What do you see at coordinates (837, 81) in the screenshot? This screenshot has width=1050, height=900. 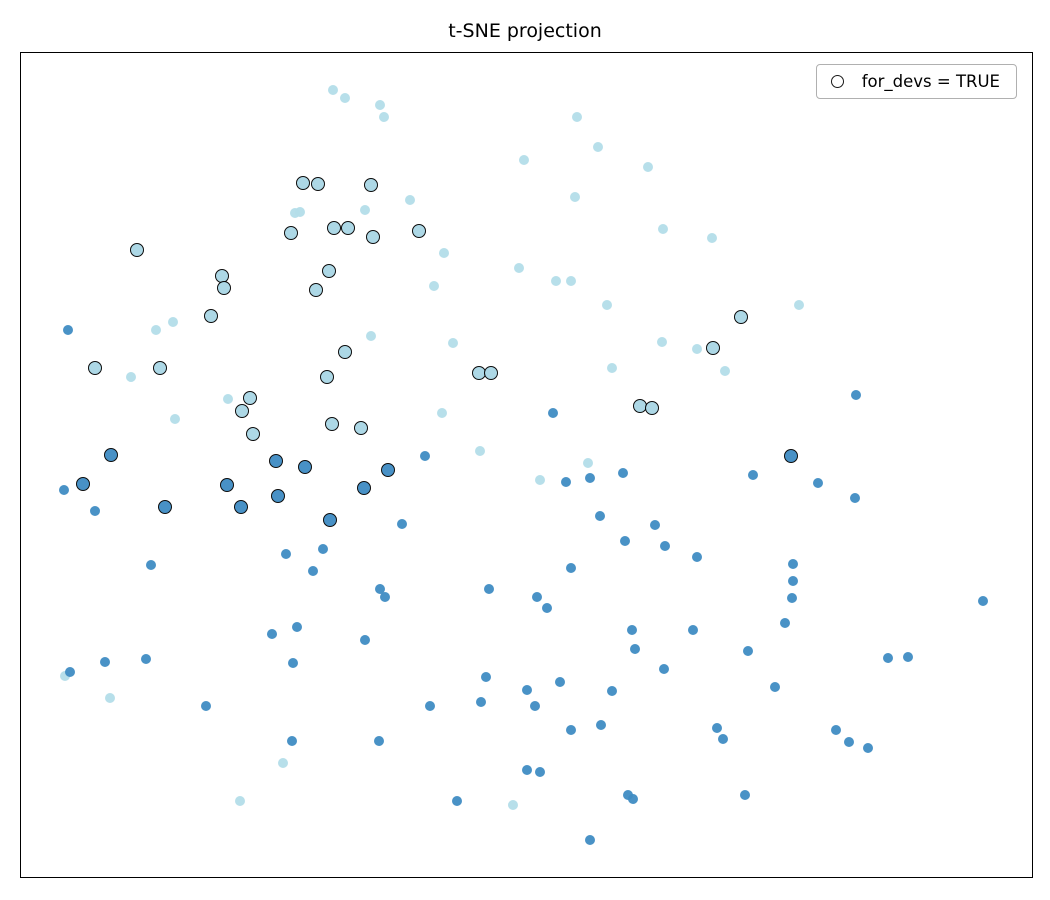 I see `open-circle-icon` at bounding box center [837, 81].